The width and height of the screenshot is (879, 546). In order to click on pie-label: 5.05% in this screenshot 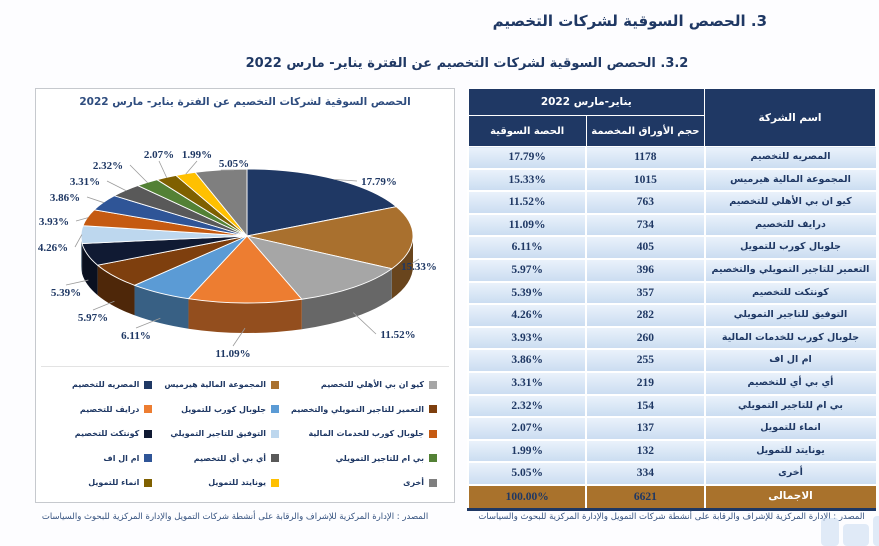, I will do `click(234, 164)`.